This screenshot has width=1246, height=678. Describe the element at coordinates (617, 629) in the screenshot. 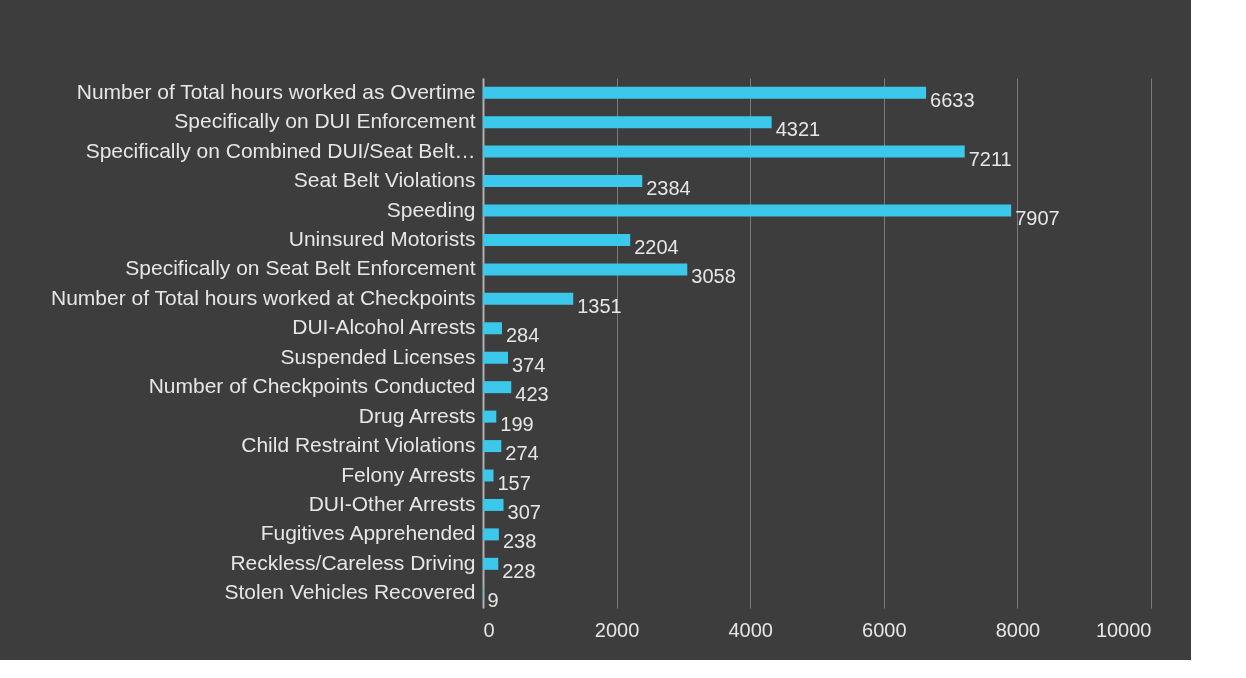

I see `x-tick-label: 2000` at that location.